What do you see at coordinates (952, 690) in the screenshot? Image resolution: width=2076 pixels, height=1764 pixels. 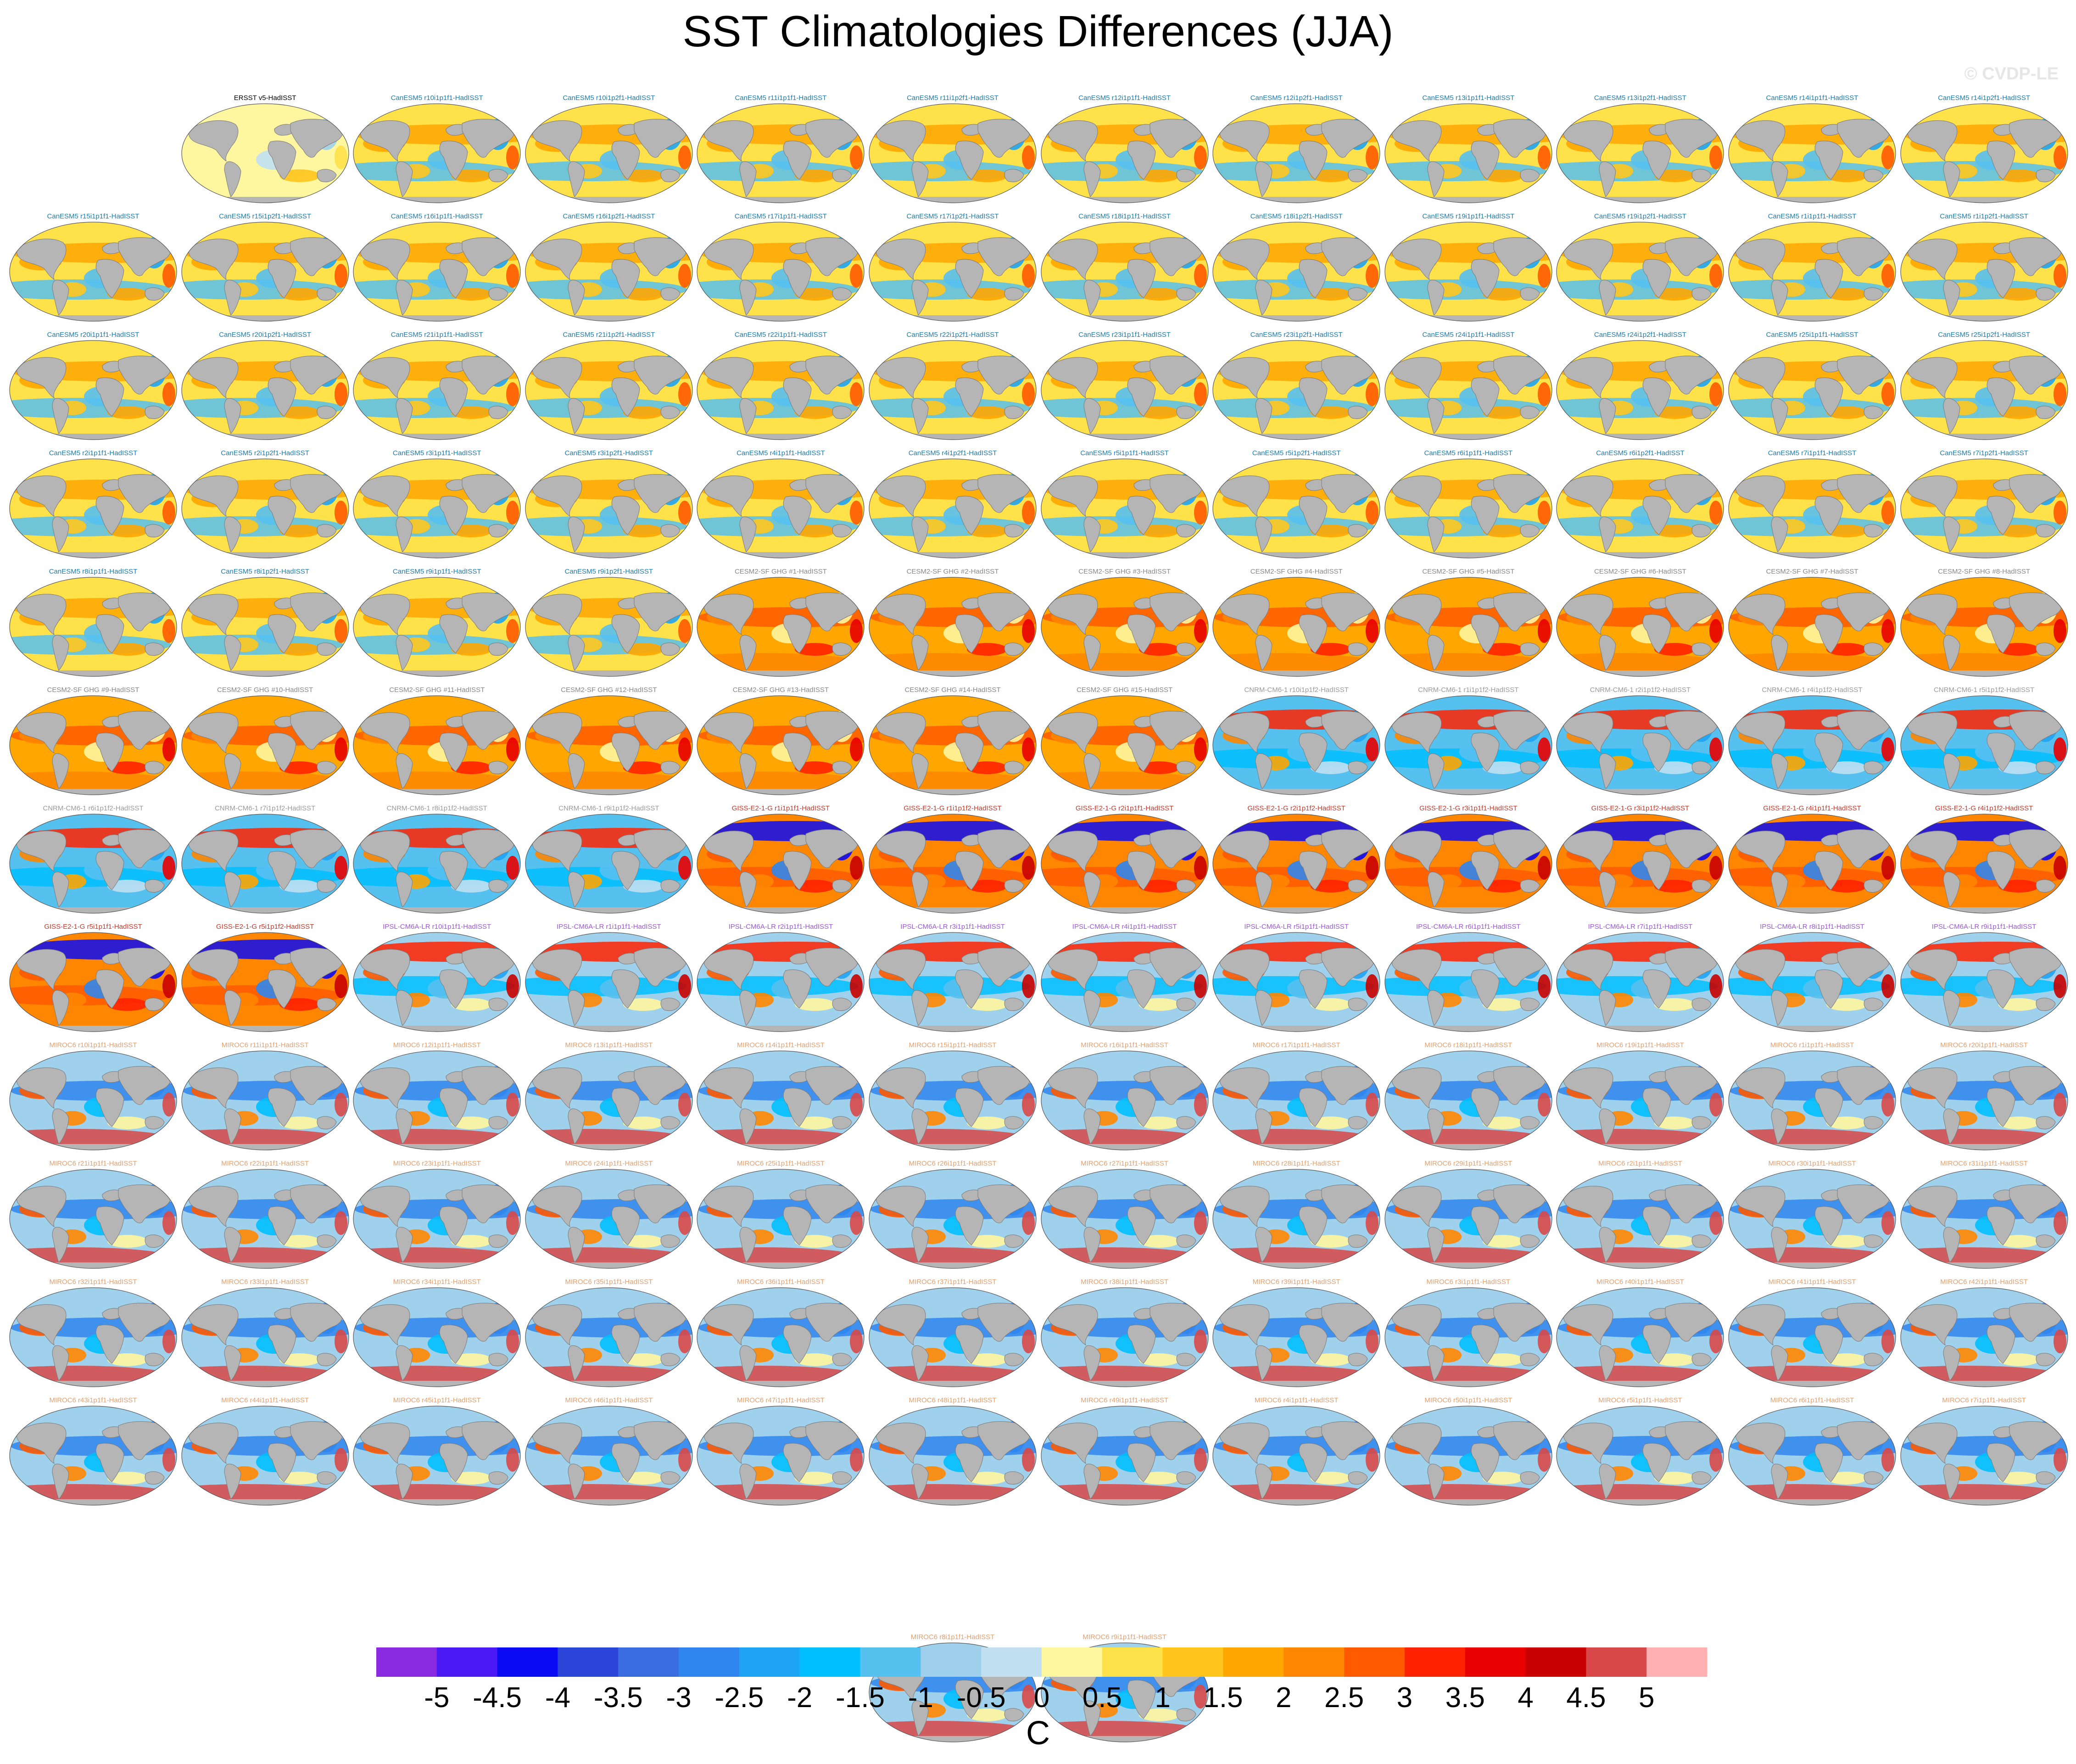 I see `map-panel-title: CESM2-SF GHG #14-HadISST` at bounding box center [952, 690].